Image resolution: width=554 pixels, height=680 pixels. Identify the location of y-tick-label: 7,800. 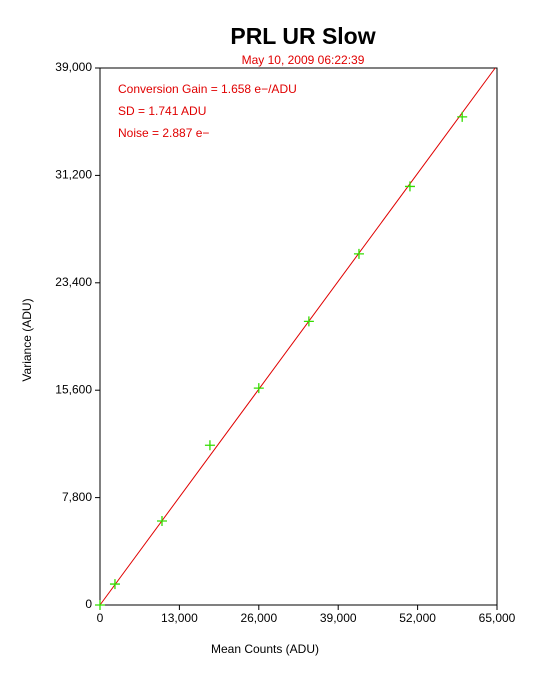
(77, 497).